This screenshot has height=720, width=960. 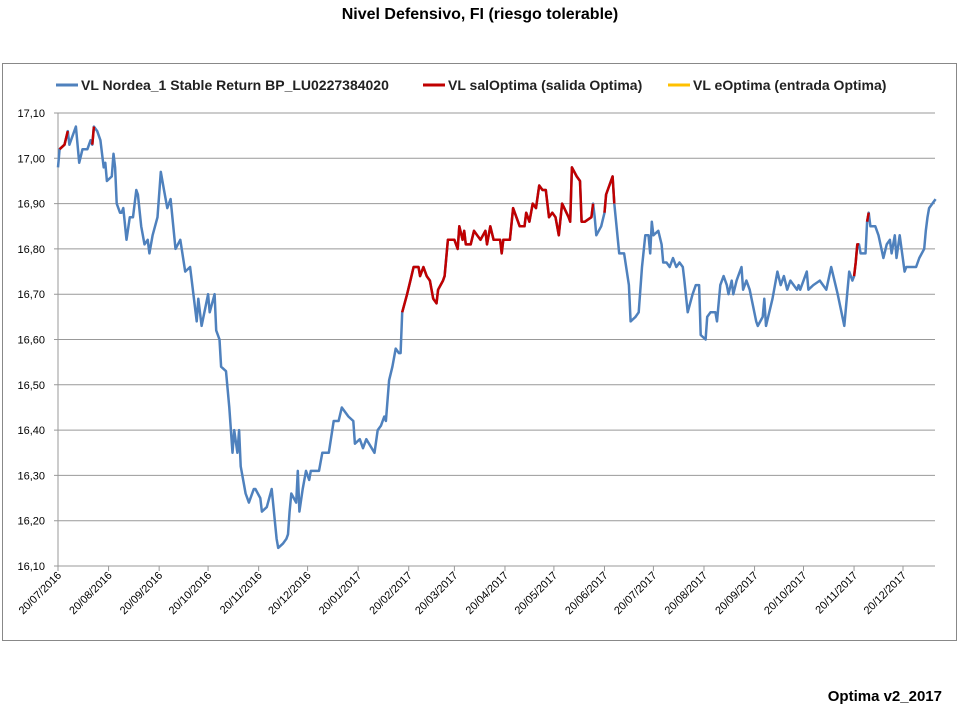 What do you see at coordinates (241, 593) in the screenshot?
I see `x-tick-label: 20/11/2016` at bounding box center [241, 593].